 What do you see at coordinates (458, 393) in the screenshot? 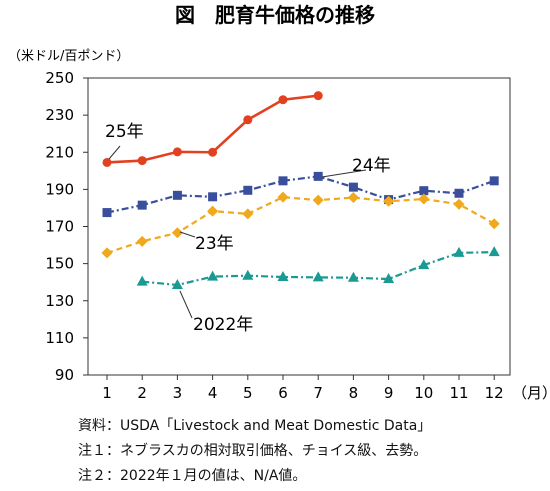
I see `x-tick-label: 11` at bounding box center [458, 393].